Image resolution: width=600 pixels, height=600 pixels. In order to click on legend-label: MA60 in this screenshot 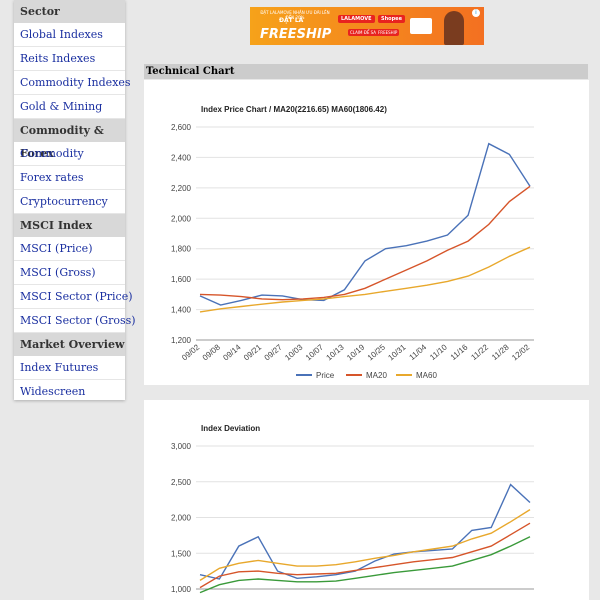, I will do `click(426, 375)`.